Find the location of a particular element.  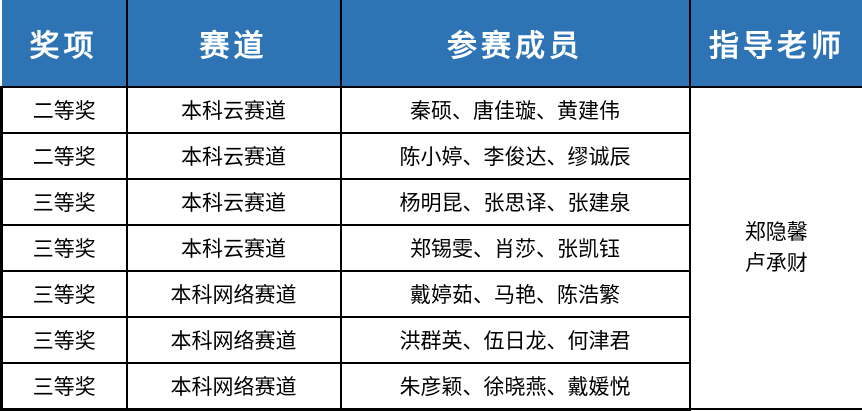

column-header-members: 参赛成员 is located at coordinates (515, 43).